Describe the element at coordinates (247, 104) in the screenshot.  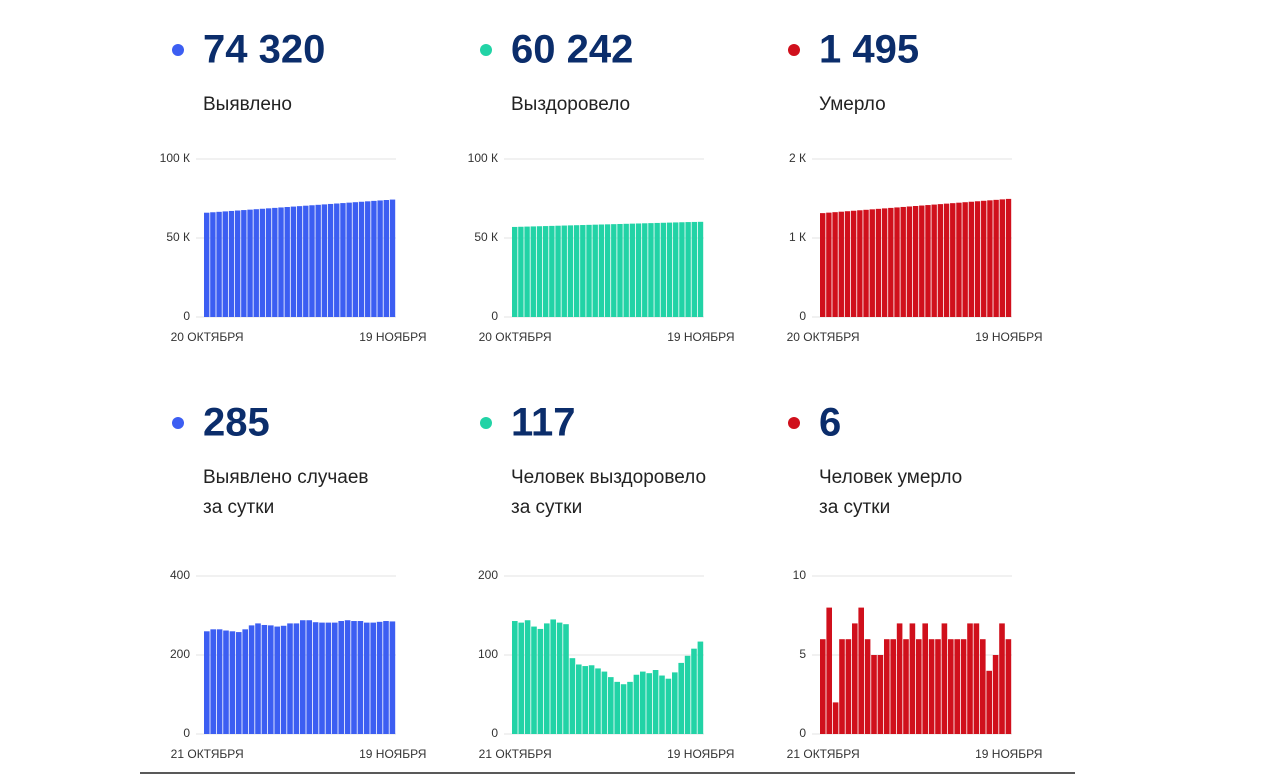
I see `caption: Выявлено` at that location.